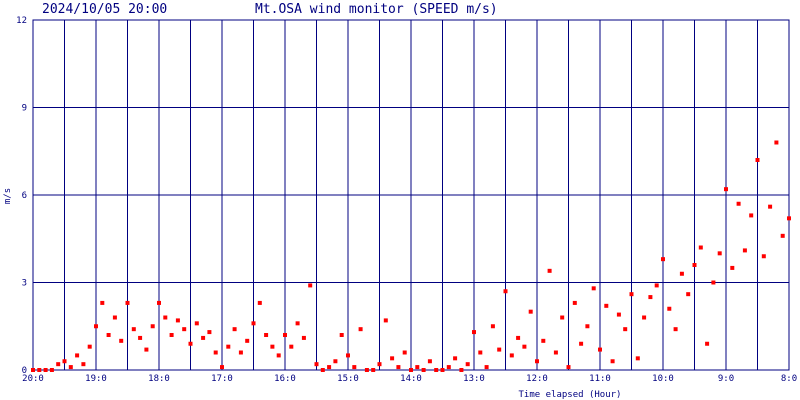 This screenshot has height=400, width=800. Describe the element at coordinates (222, 379) in the screenshot. I see `x-tick-label: 17:0` at that location.